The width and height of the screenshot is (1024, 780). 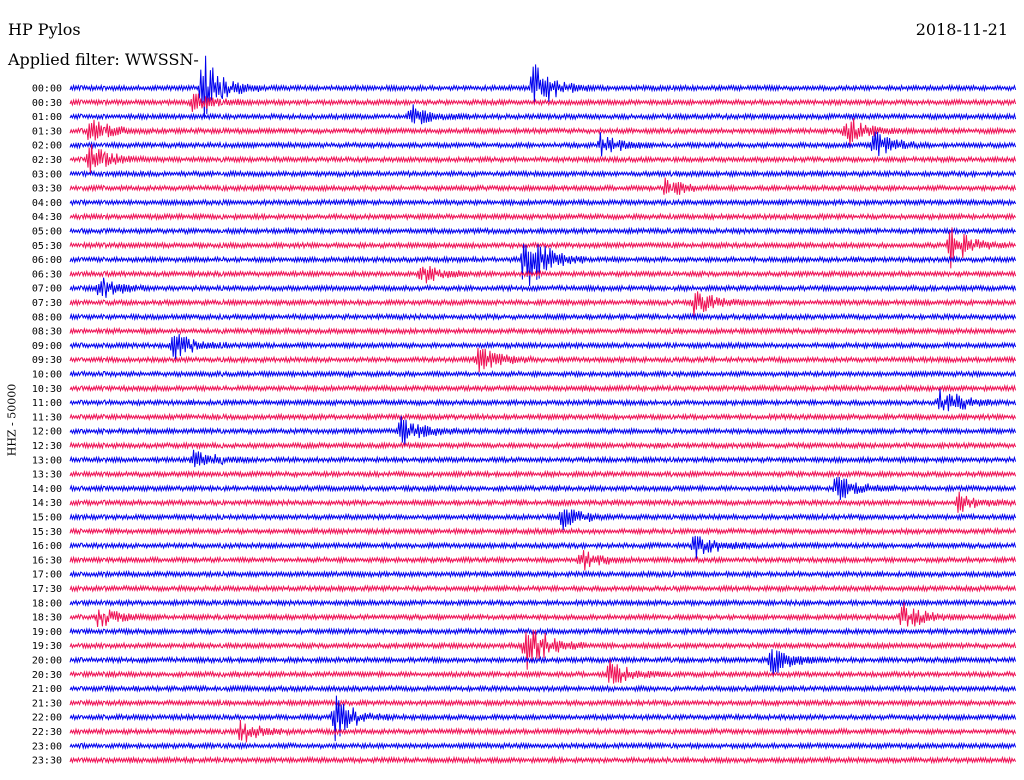 I want to click on row-label: 20:30, so click(x=47, y=675).